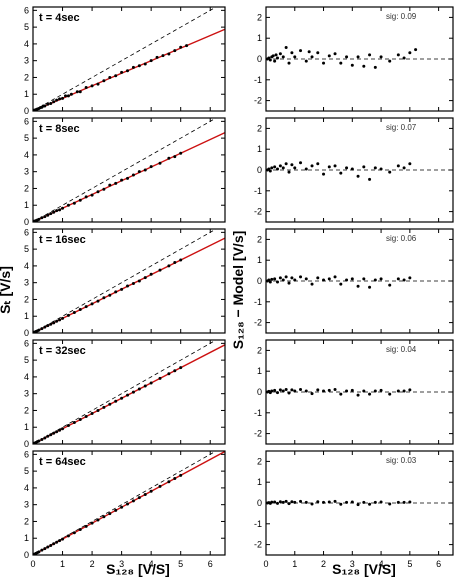 This screenshot has height=583, width=463. What do you see at coordinates (258, 101) in the screenshot?
I see `y-tick-label: -2` at bounding box center [258, 101].